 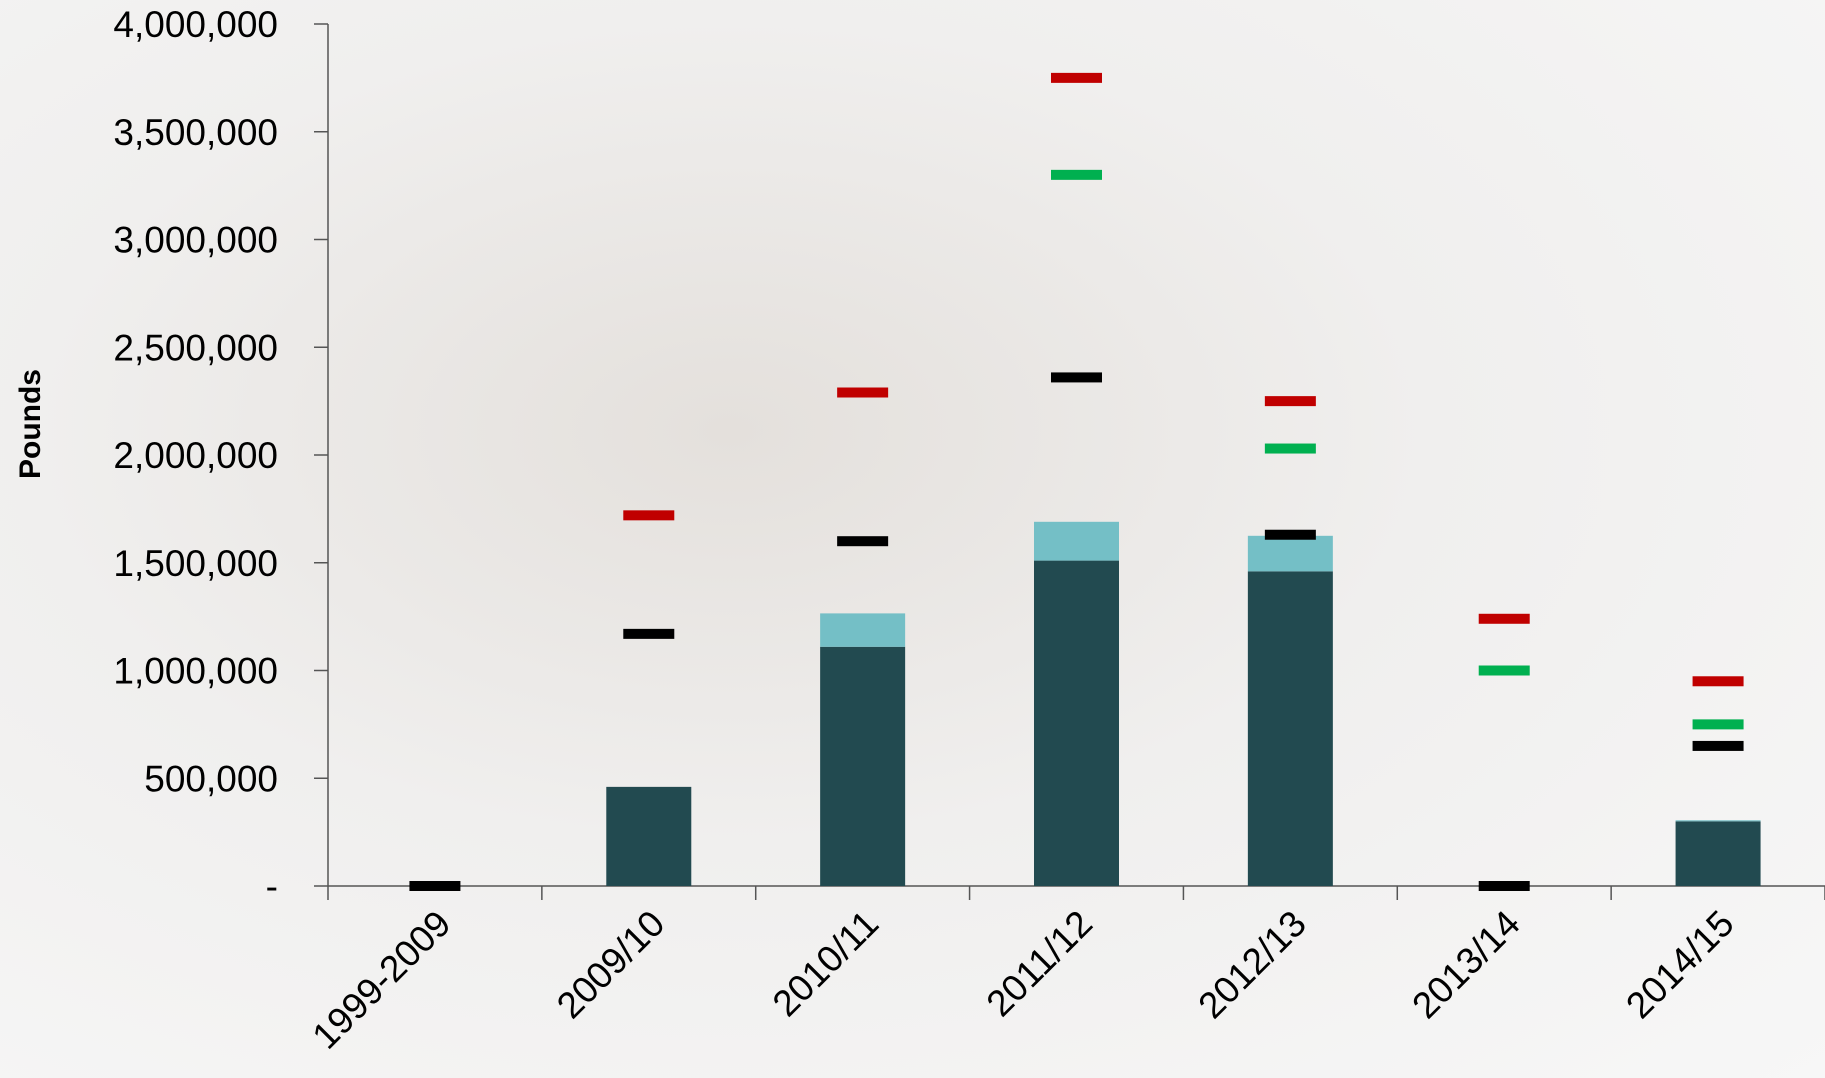 What do you see at coordinates (1040, 964) in the screenshot?
I see `x-tick-label: 2011/12` at bounding box center [1040, 964].